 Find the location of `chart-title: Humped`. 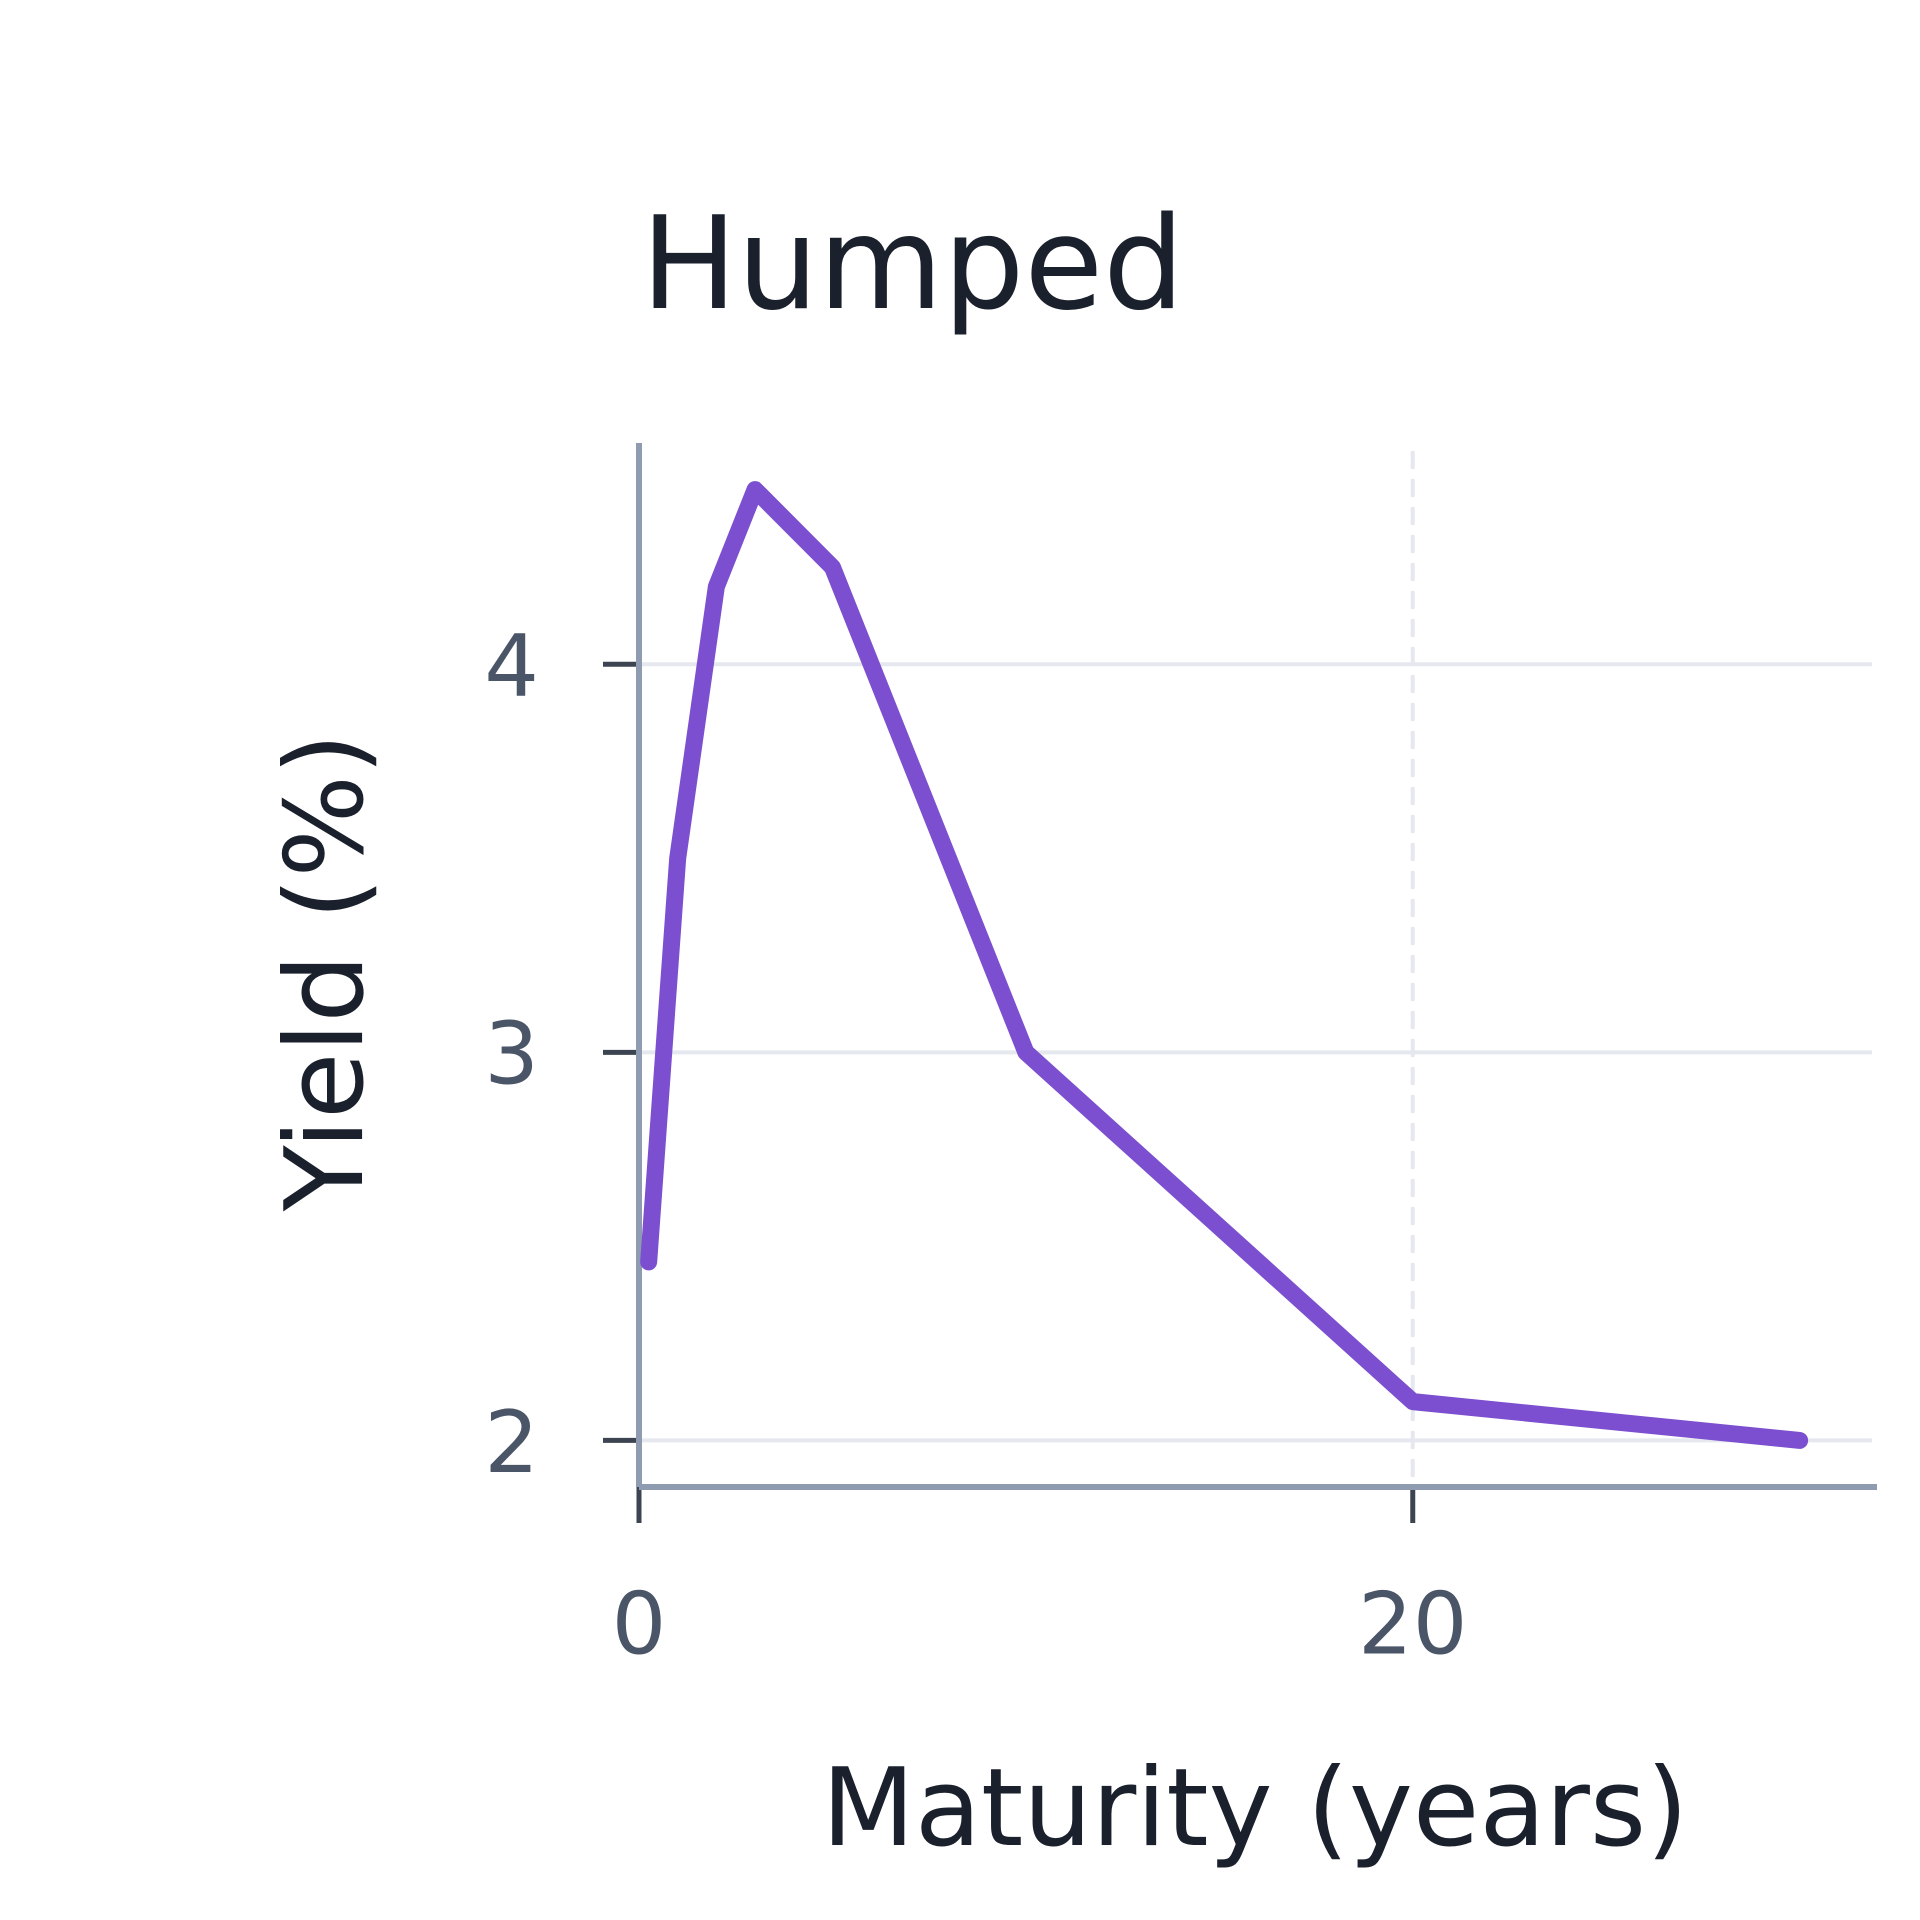

chart-title: Humped is located at coordinates (912, 264).